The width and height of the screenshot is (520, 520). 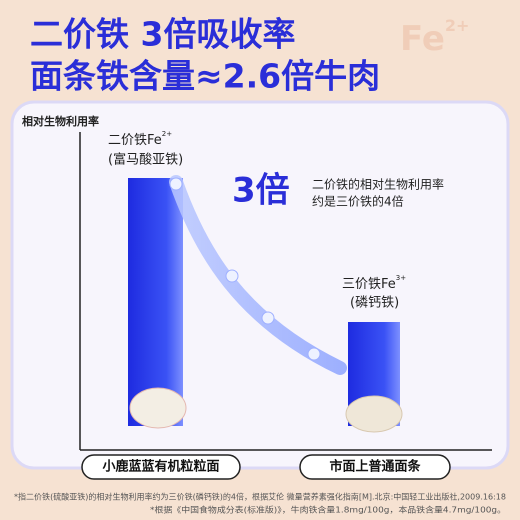 What do you see at coordinates (162, 34) in the screenshot?
I see `headline-1: 二价铁 3倍吸收率` at bounding box center [162, 34].